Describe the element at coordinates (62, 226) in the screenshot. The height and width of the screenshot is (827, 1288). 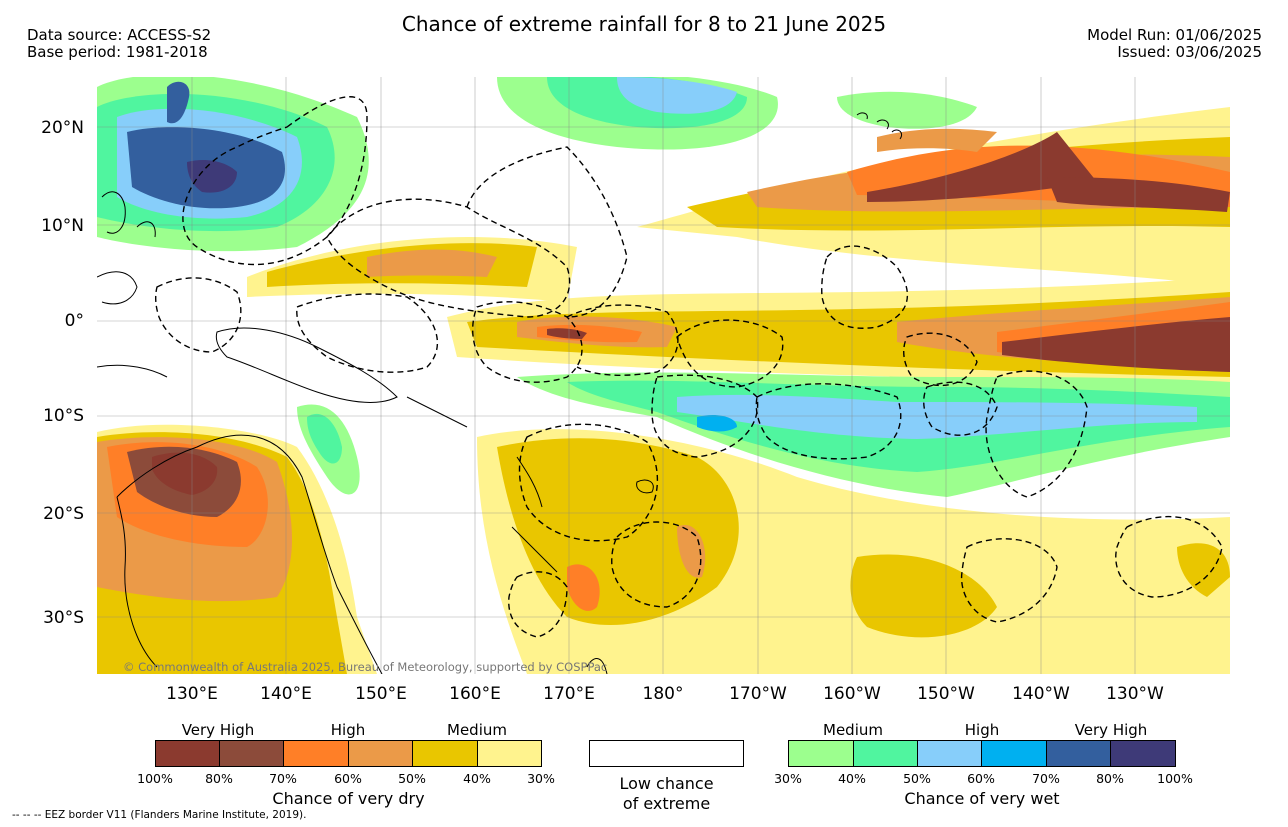
I see `lat-label-10n: 10°N` at that location.